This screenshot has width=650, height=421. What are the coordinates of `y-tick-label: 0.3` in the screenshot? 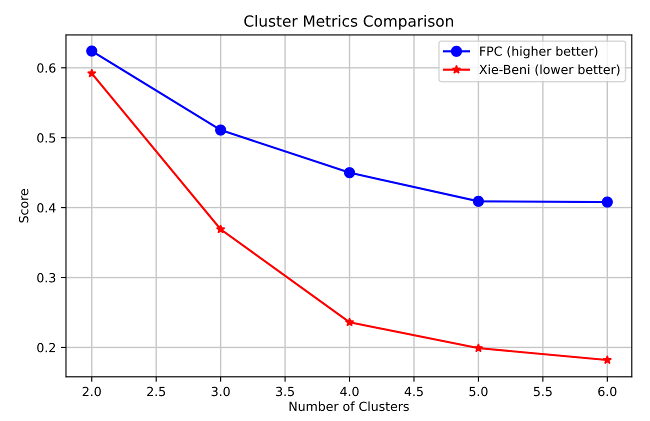 It's located at (46, 277).